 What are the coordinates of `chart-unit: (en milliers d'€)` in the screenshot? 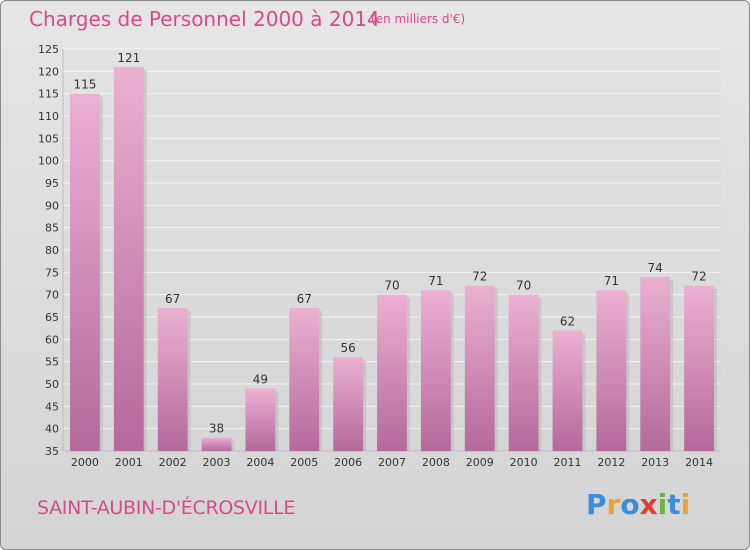 It's located at (418, 19).